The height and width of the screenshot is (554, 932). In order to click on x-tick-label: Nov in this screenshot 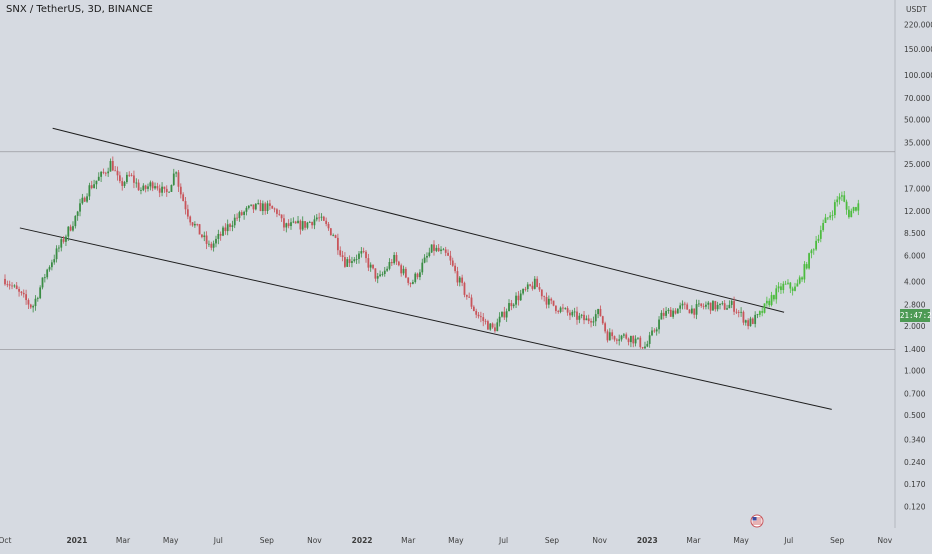, I will do `click(314, 540)`.